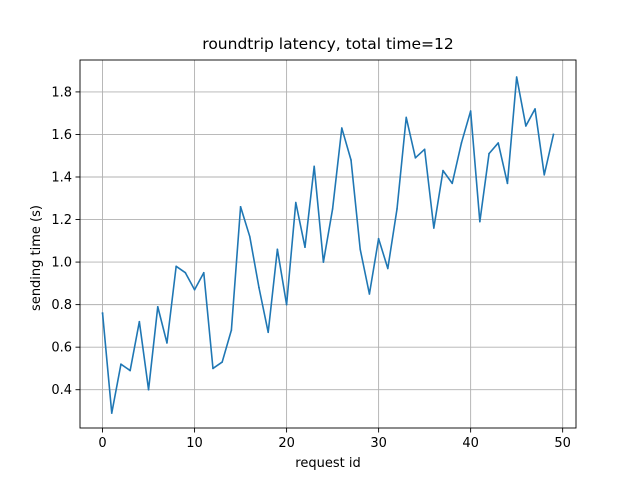 The image size is (640, 480). I want to click on x-tick-label: 30, so click(378, 443).